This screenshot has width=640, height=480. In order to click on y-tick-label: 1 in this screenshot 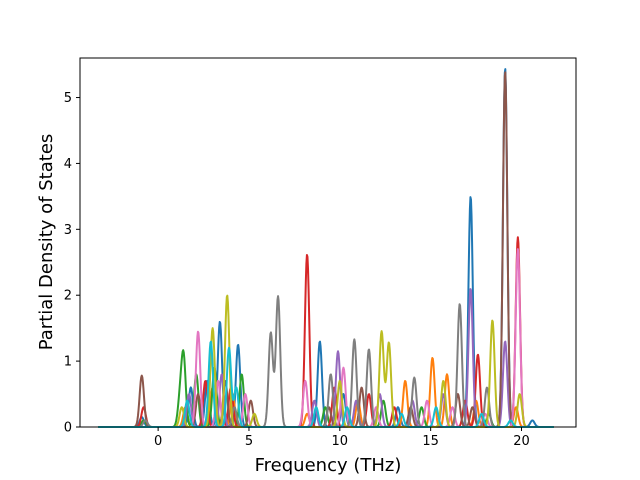, I will do `click(68, 362)`.